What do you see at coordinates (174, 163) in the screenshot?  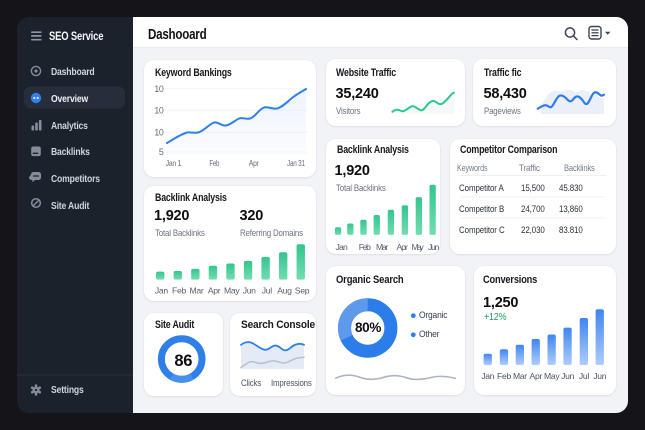 I see `svg-text: Jan 1` at bounding box center [174, 163].